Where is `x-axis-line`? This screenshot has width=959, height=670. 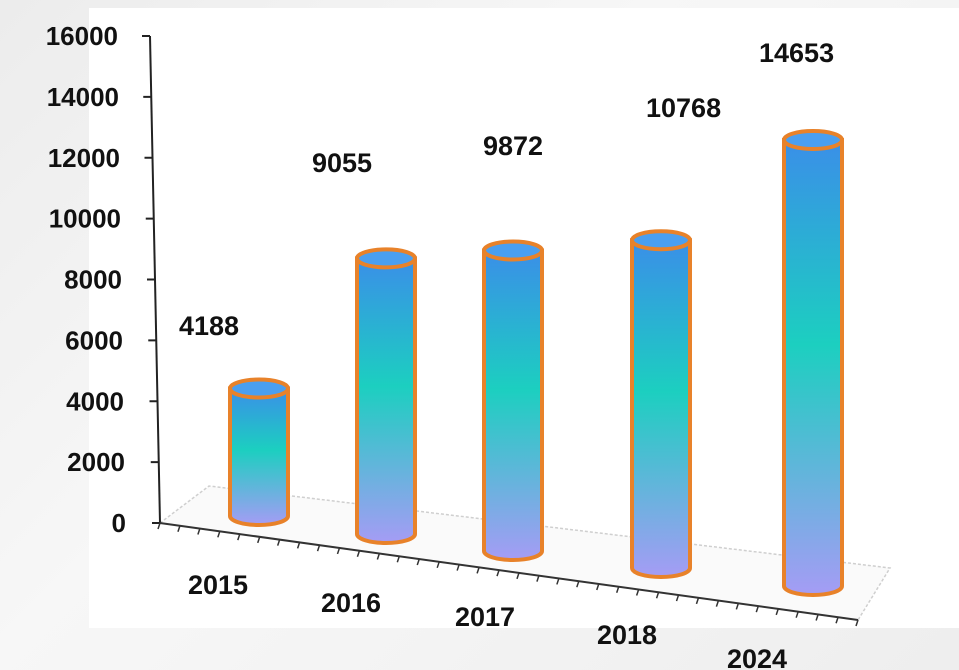
x-axis-line is located at coordinates (509, 571).